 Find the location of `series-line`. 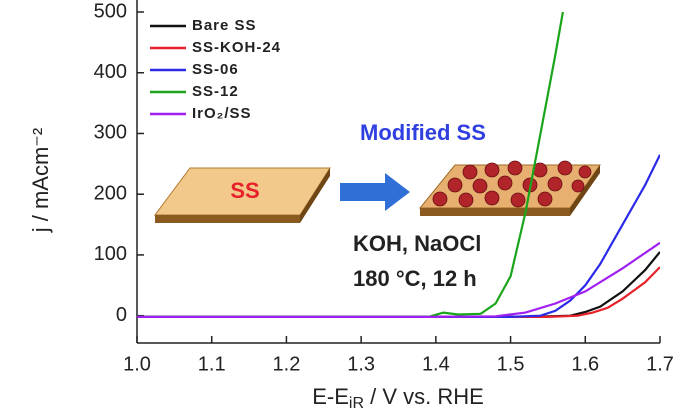

series-line is located at coordinates (398, 279).